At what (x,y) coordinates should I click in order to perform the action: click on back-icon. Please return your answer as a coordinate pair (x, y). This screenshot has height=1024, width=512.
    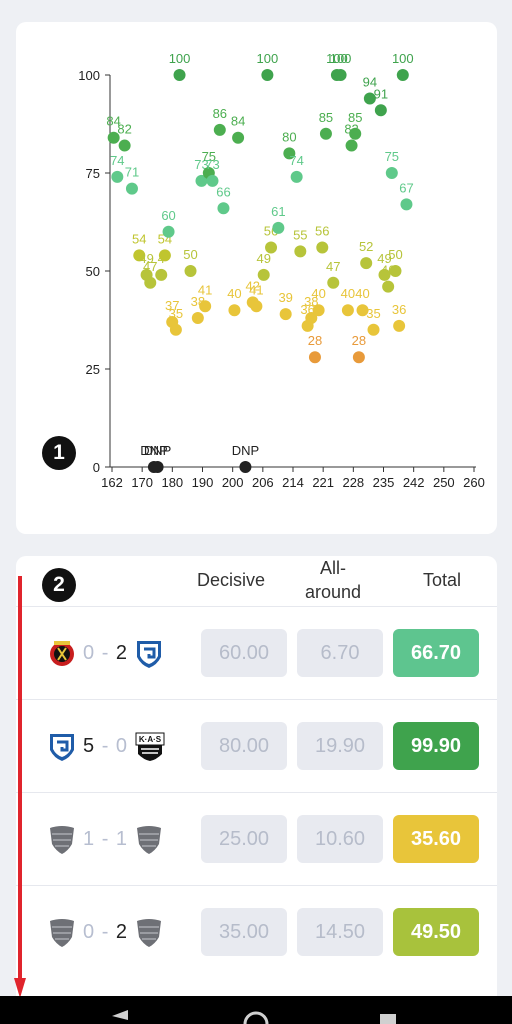
    Looking at the image, I should click on (120, 1015).